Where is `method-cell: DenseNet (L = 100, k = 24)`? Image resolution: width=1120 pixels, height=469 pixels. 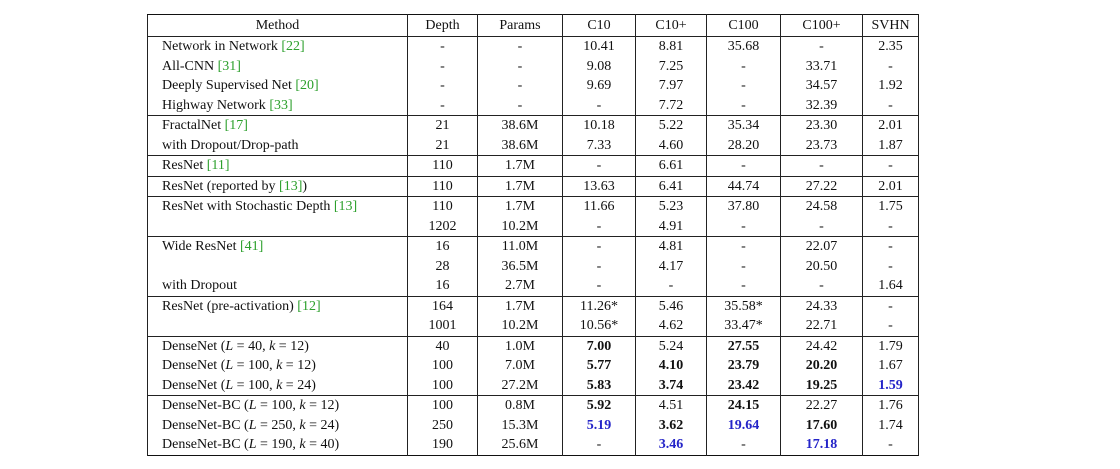 method-cell: DenseNet (L = 100, k = 24) is located at coordinates (277, 385).